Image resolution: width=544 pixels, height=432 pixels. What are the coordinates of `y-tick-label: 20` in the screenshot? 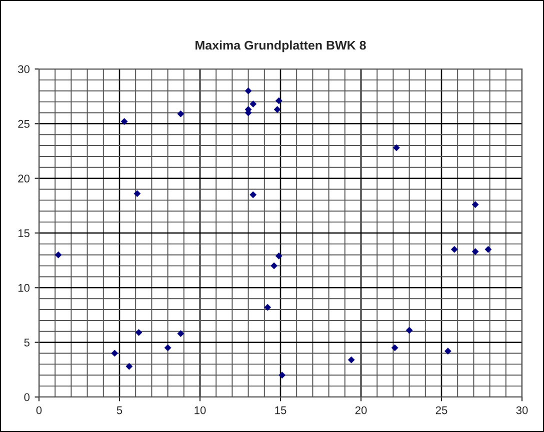 It's located at (24, 178).